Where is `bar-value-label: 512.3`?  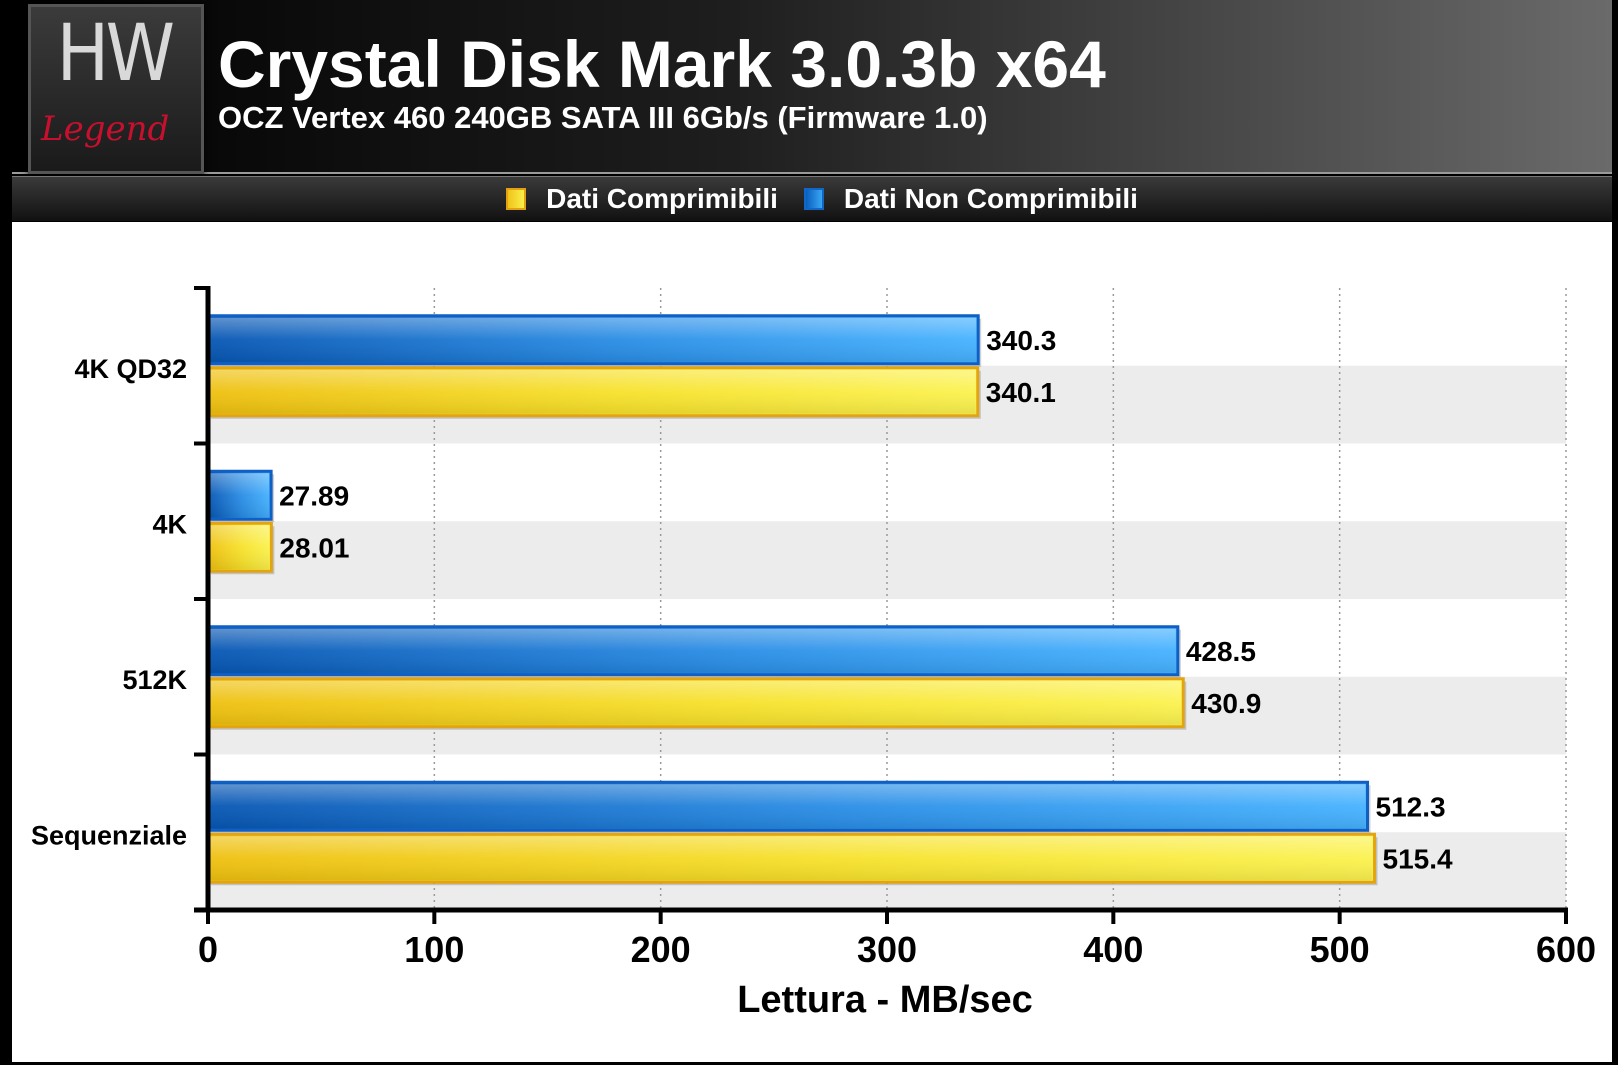 bar-value-label: 512.3 is located at coordinates (1411, 806).